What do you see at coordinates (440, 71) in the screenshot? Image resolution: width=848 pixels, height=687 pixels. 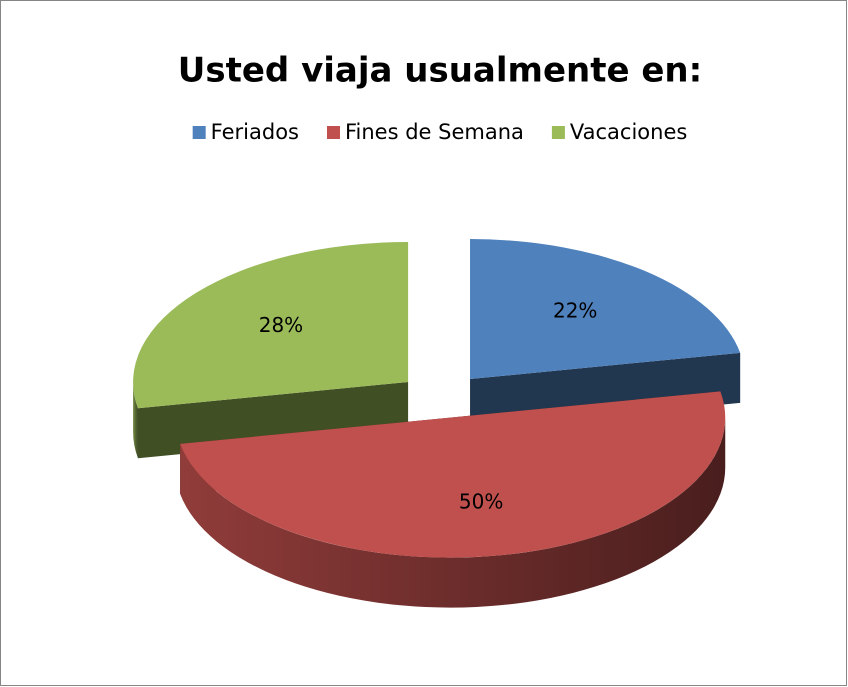 I see `chart-title: Usted viaja usualmente en:` at bounding box center [440, 71].